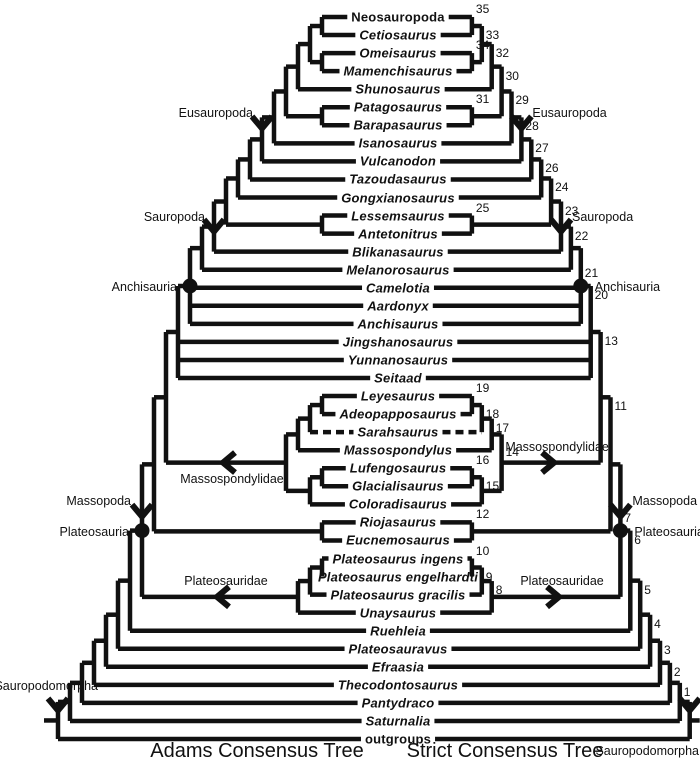 Image resolution: width=700 pixels, height=763 pixels. I want to click on node-number: 3, so click(667, 649).